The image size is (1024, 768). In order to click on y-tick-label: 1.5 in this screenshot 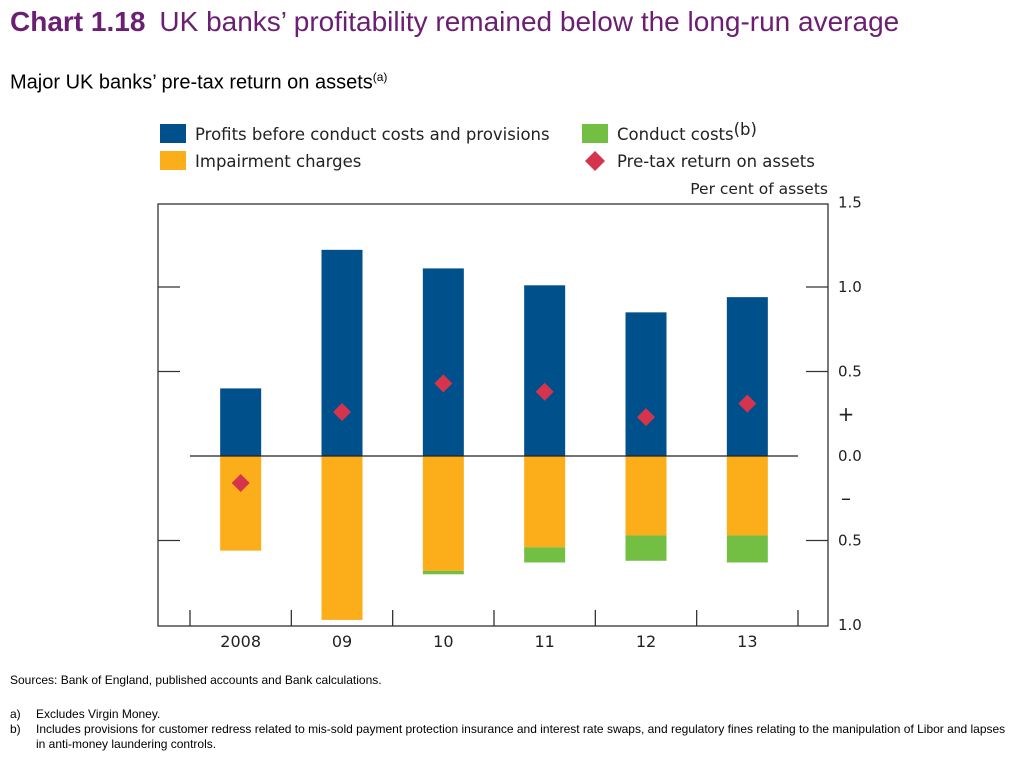, I will do `click(850, 203)`.